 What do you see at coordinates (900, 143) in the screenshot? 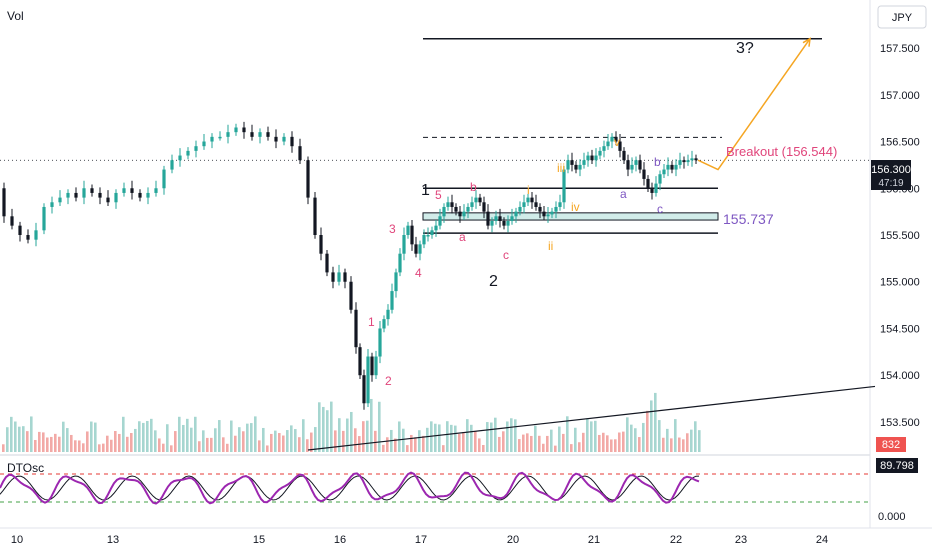
I see `price-tick-2: 156.500` at bounding box center [900, 143].